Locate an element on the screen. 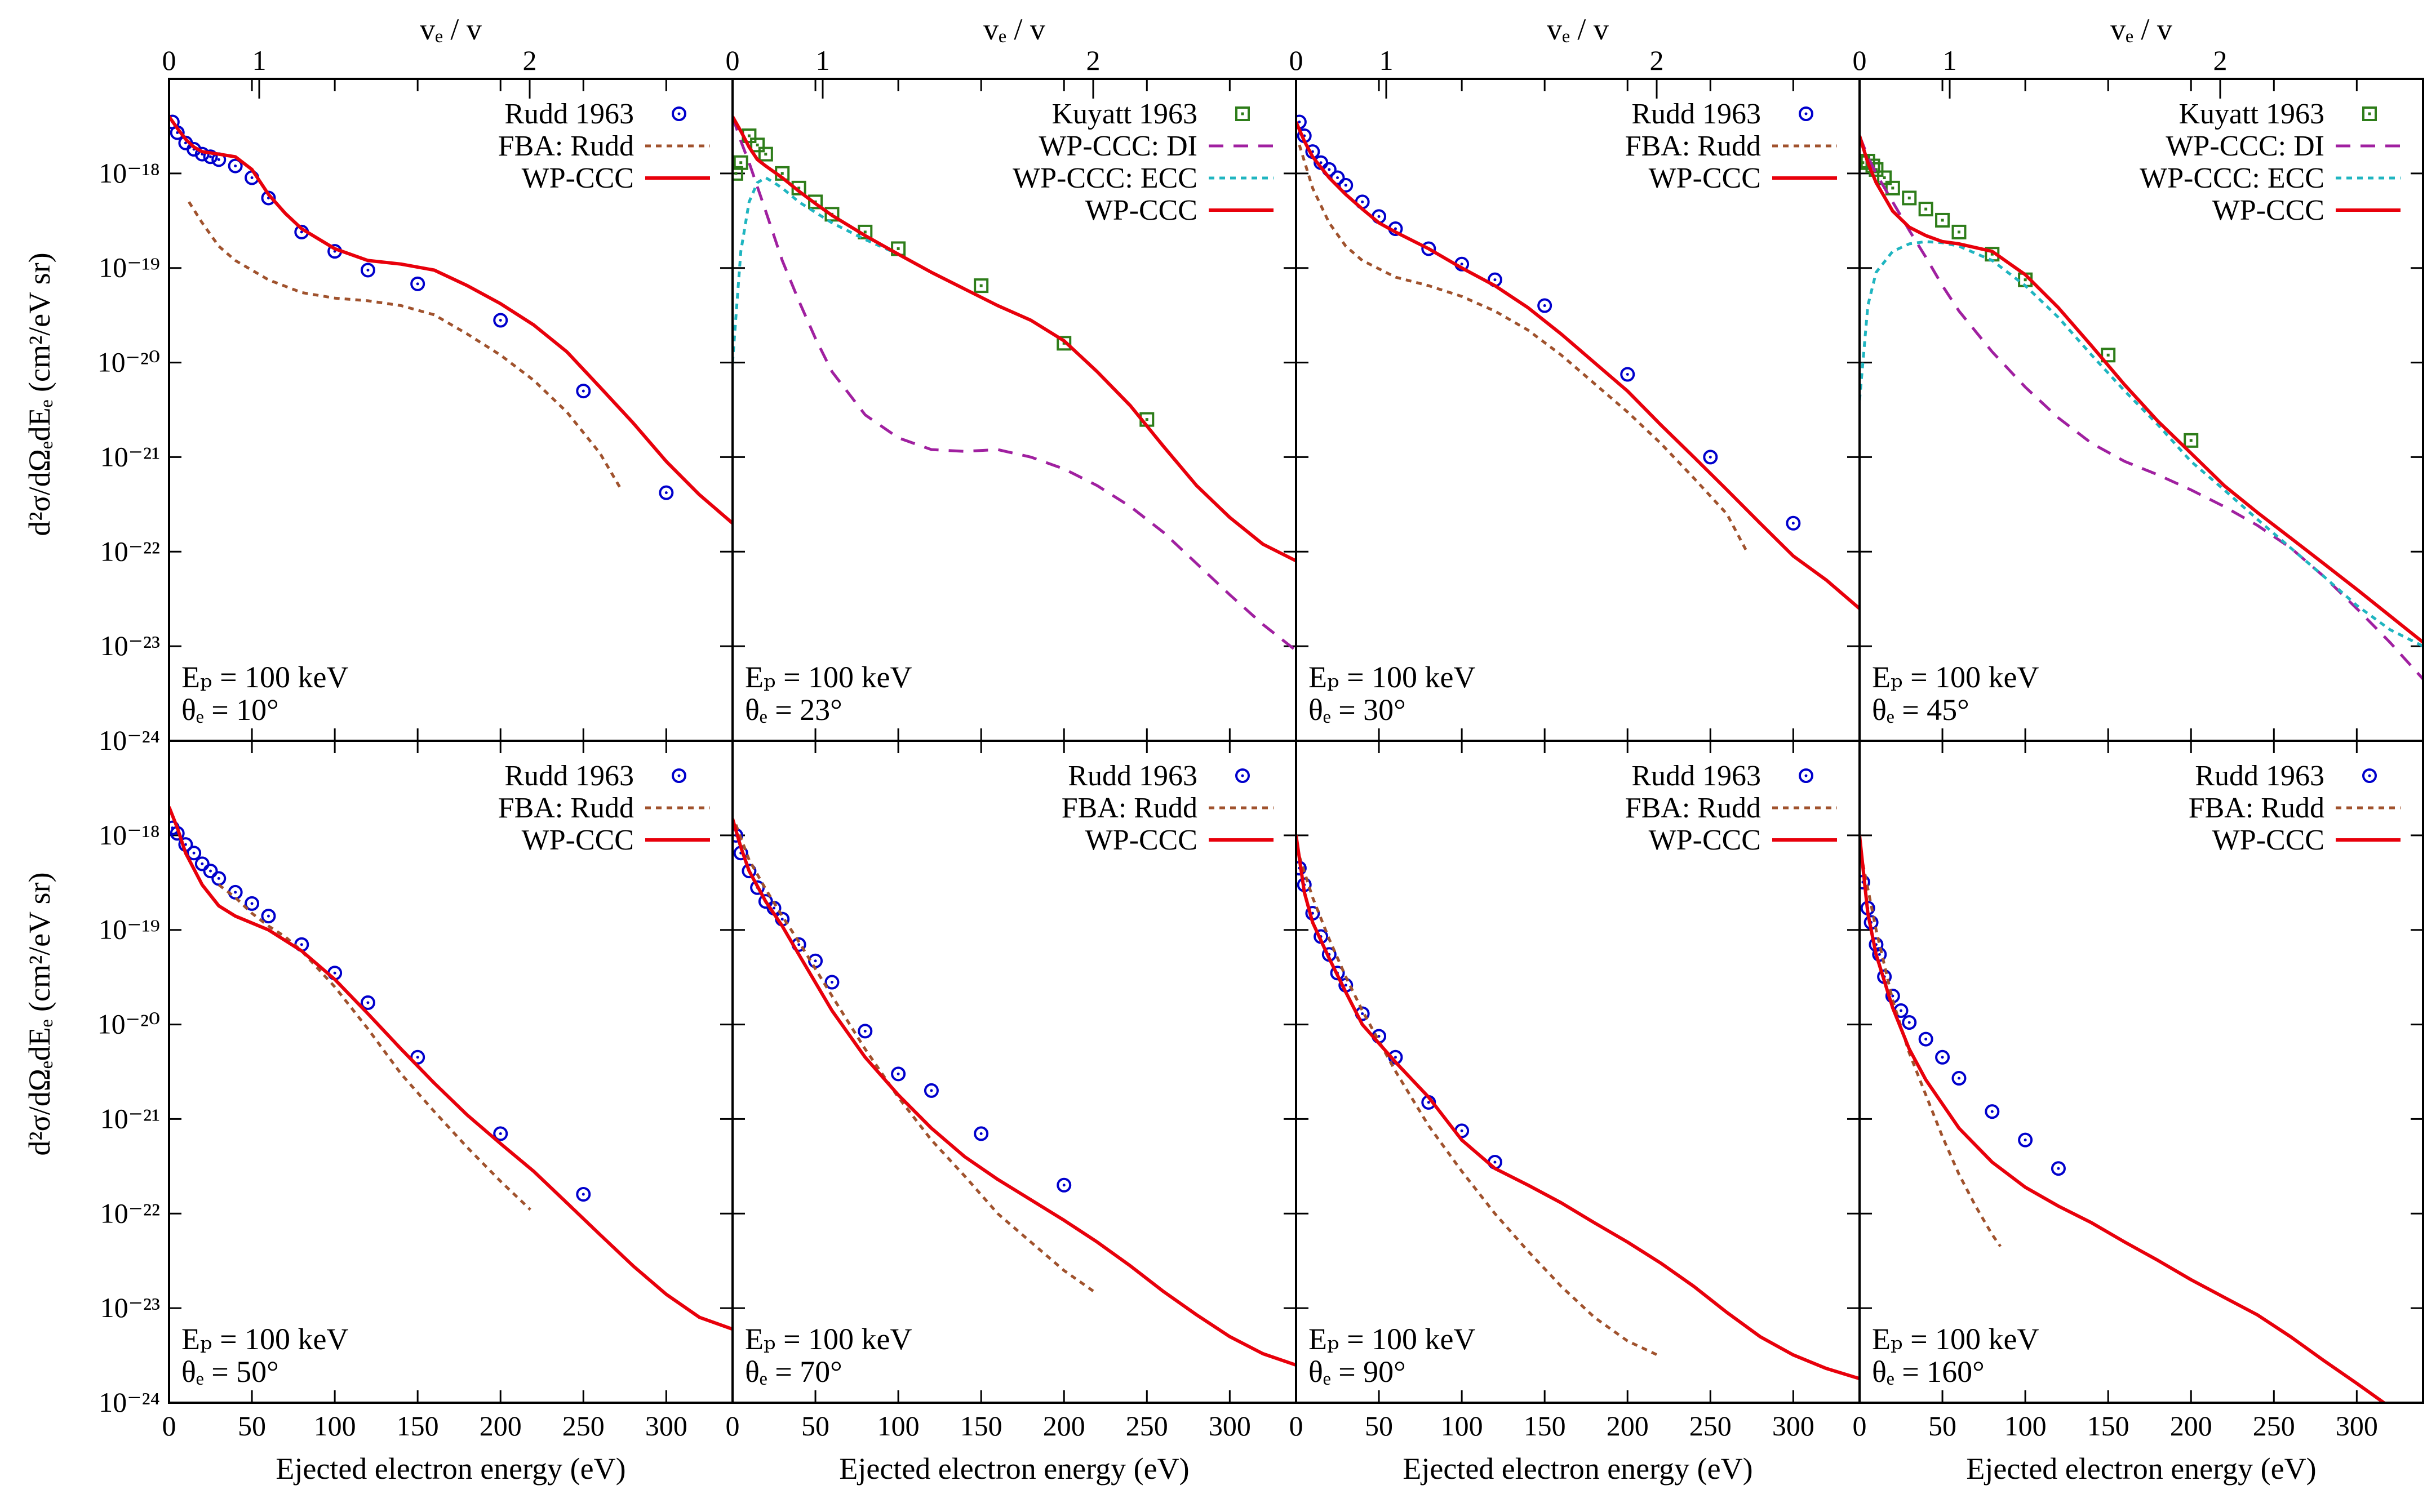  legend-label: WP-CCC: ECC is located at coordinates (1105, 178).